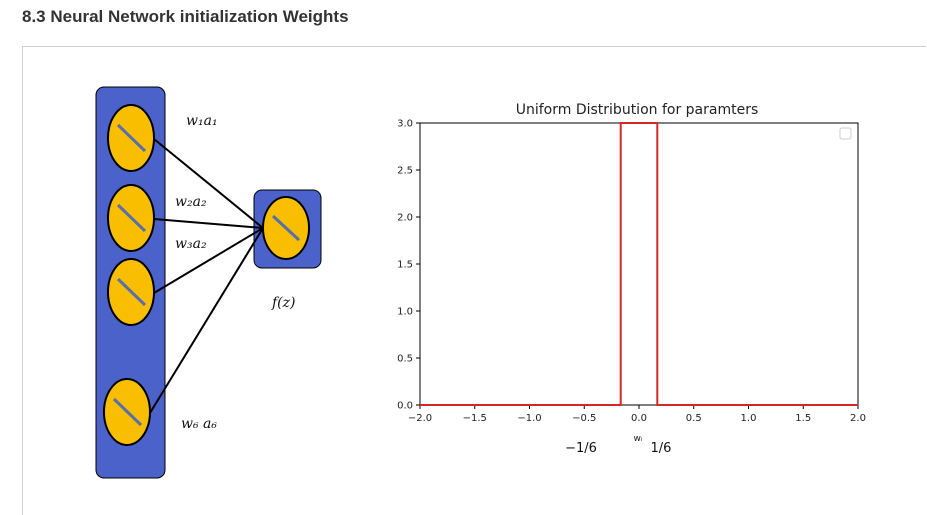 The height and width of the screenshot is (515, 927). I want to click on x-tick-label: 1.0, so click(749, 418).